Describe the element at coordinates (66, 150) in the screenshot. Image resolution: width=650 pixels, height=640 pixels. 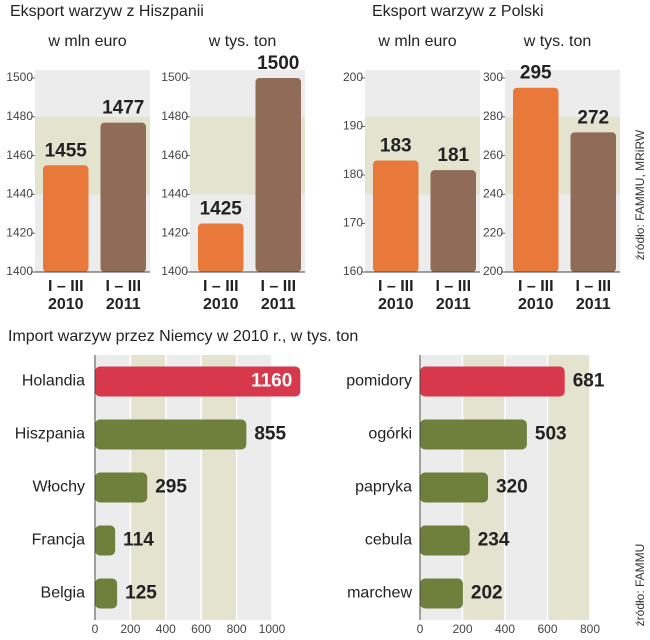
I see `value-label: 1455` at that location.